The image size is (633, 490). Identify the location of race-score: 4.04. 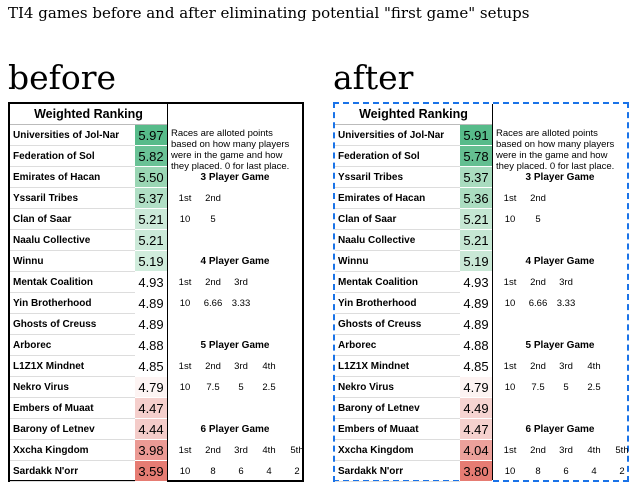
(476, 450).